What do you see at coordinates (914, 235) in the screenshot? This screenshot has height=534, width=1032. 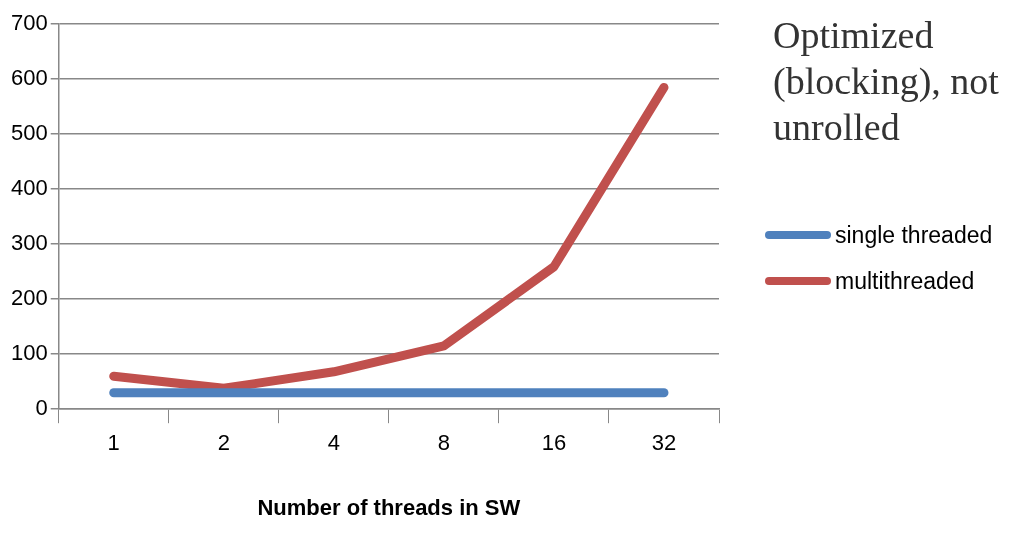 I see `legend-label: single threaded` at bounding box center [914, 235].